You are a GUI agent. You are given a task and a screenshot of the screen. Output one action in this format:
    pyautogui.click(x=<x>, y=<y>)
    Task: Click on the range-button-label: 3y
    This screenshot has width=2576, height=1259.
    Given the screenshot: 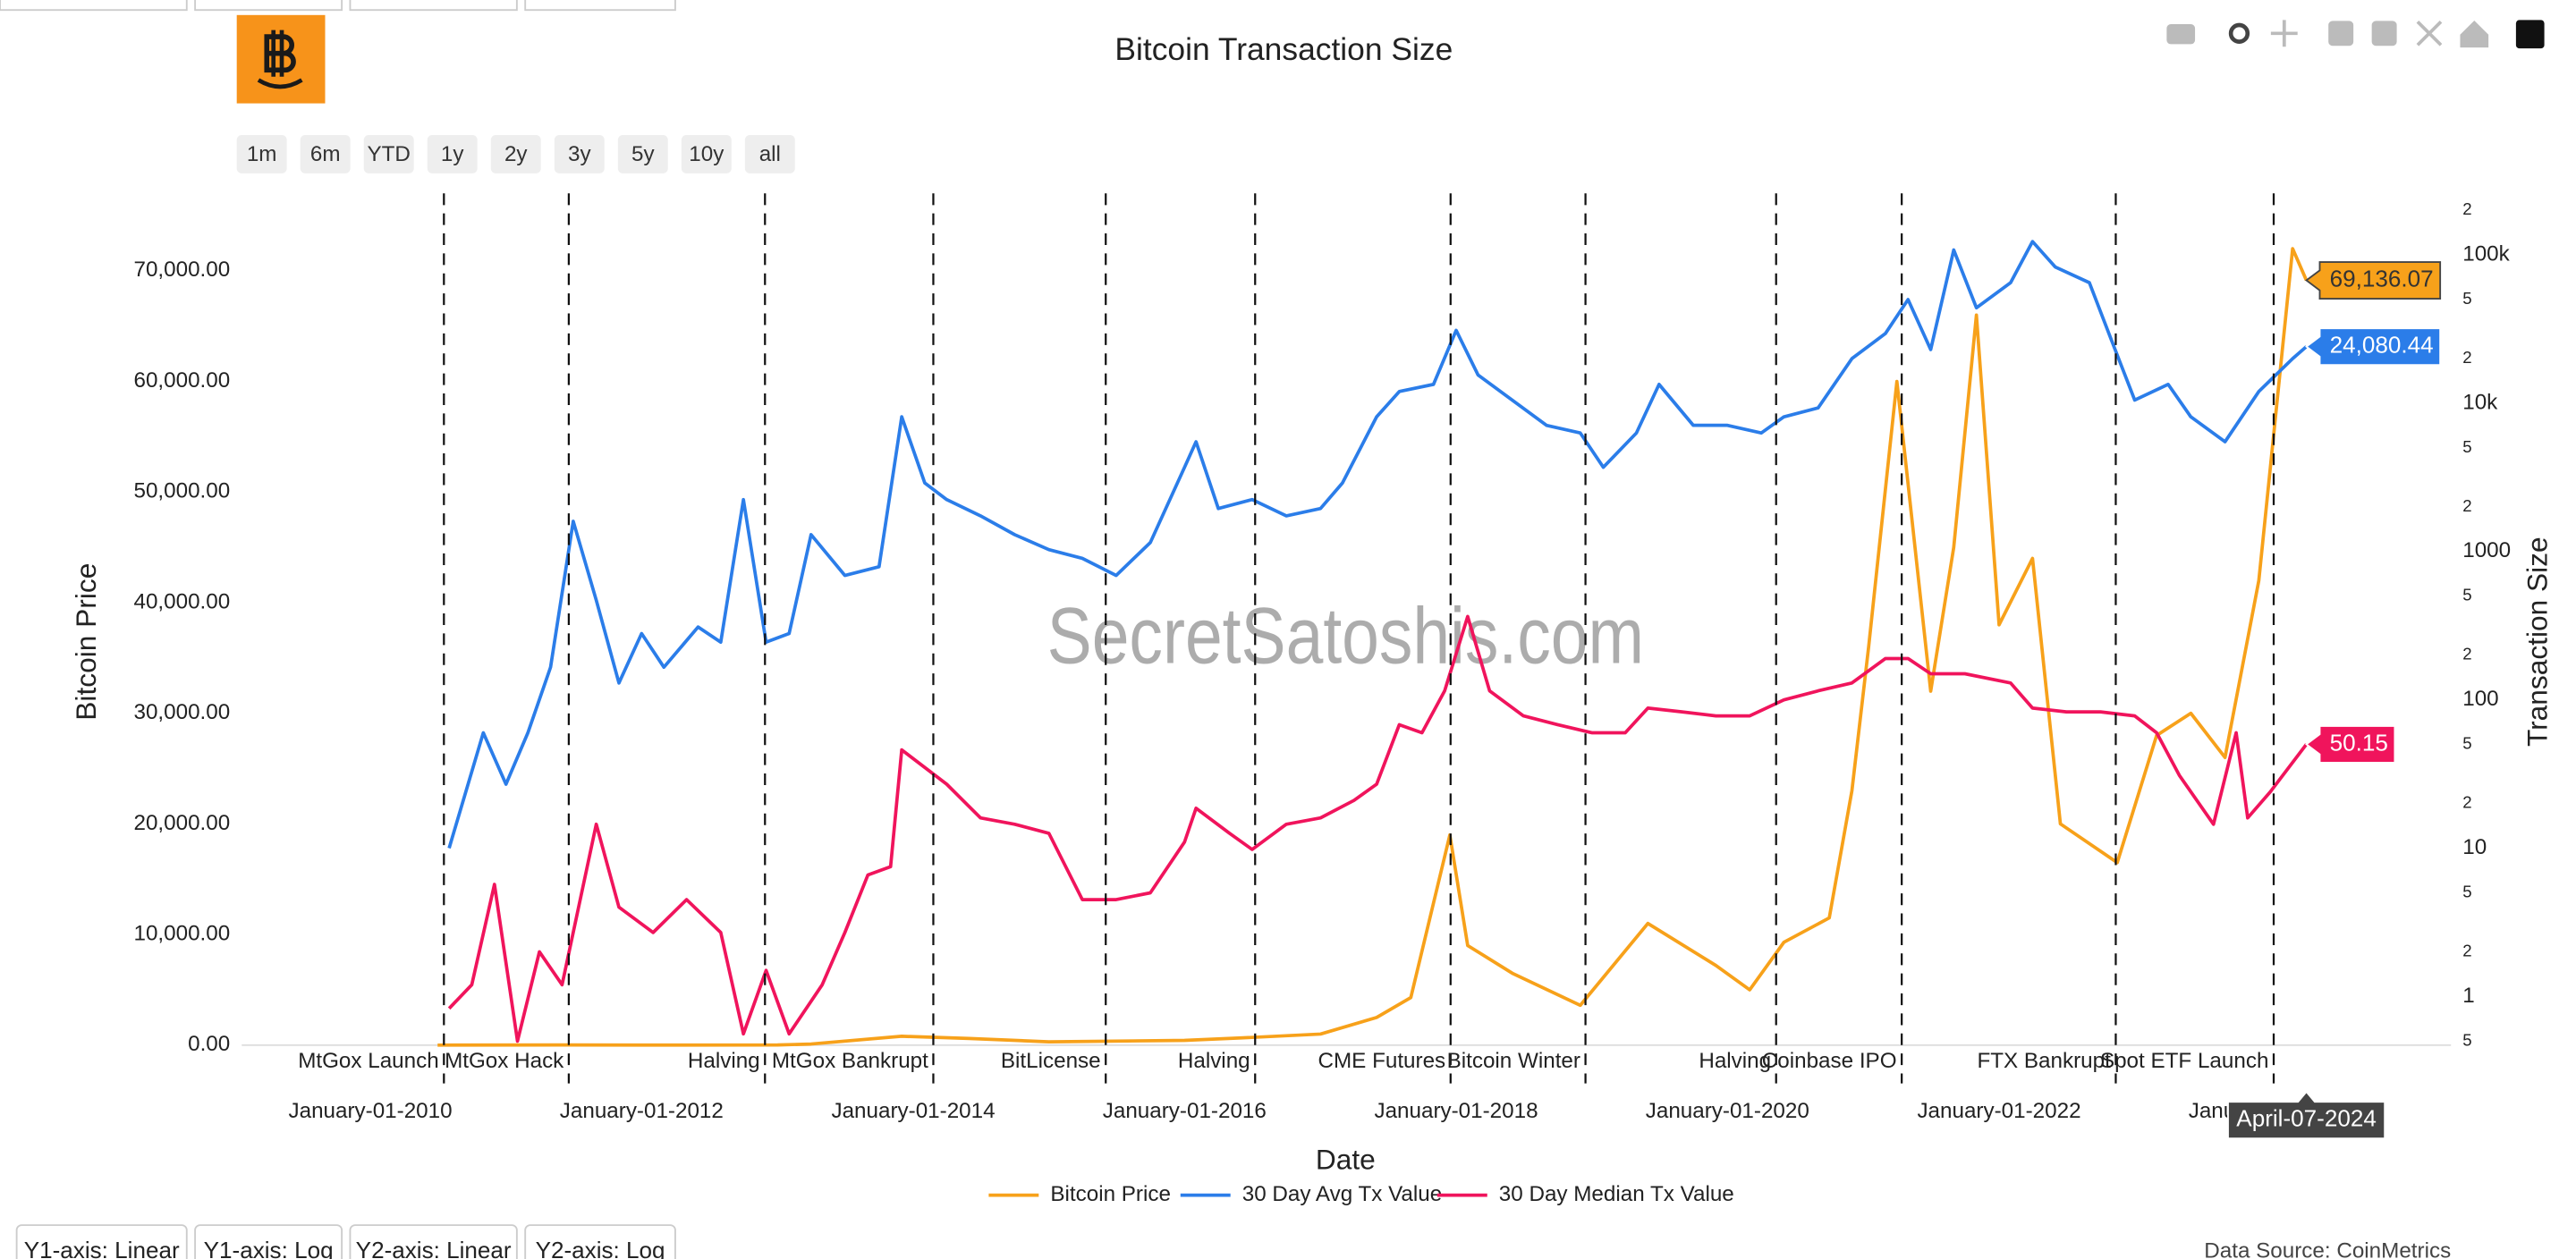 What is the action you would take?
    pyautogui.click(x=579, y=154)
    